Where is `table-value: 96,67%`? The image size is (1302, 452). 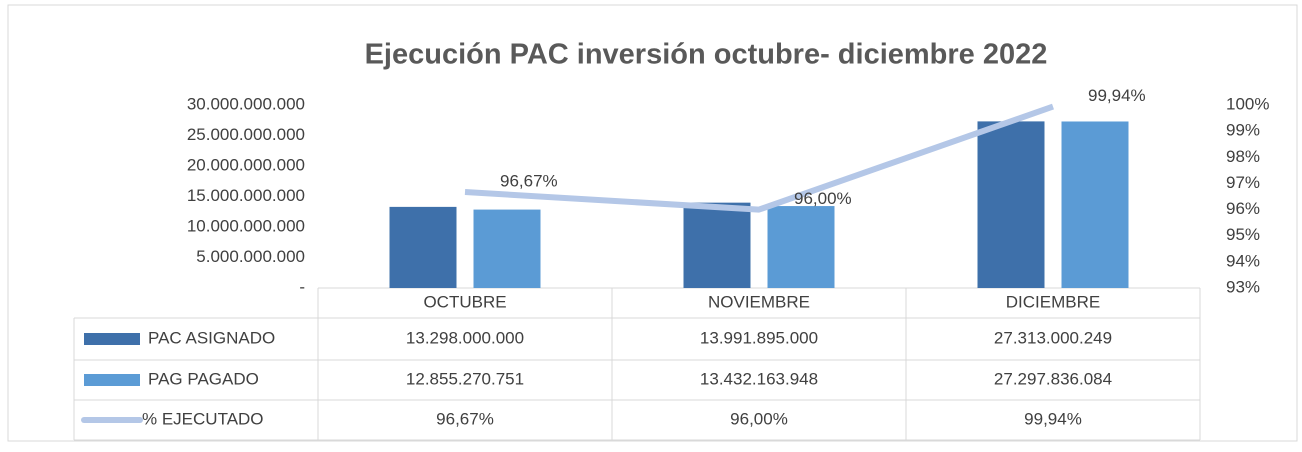
table-value: 96,67% is located at coordinates (465, 418).